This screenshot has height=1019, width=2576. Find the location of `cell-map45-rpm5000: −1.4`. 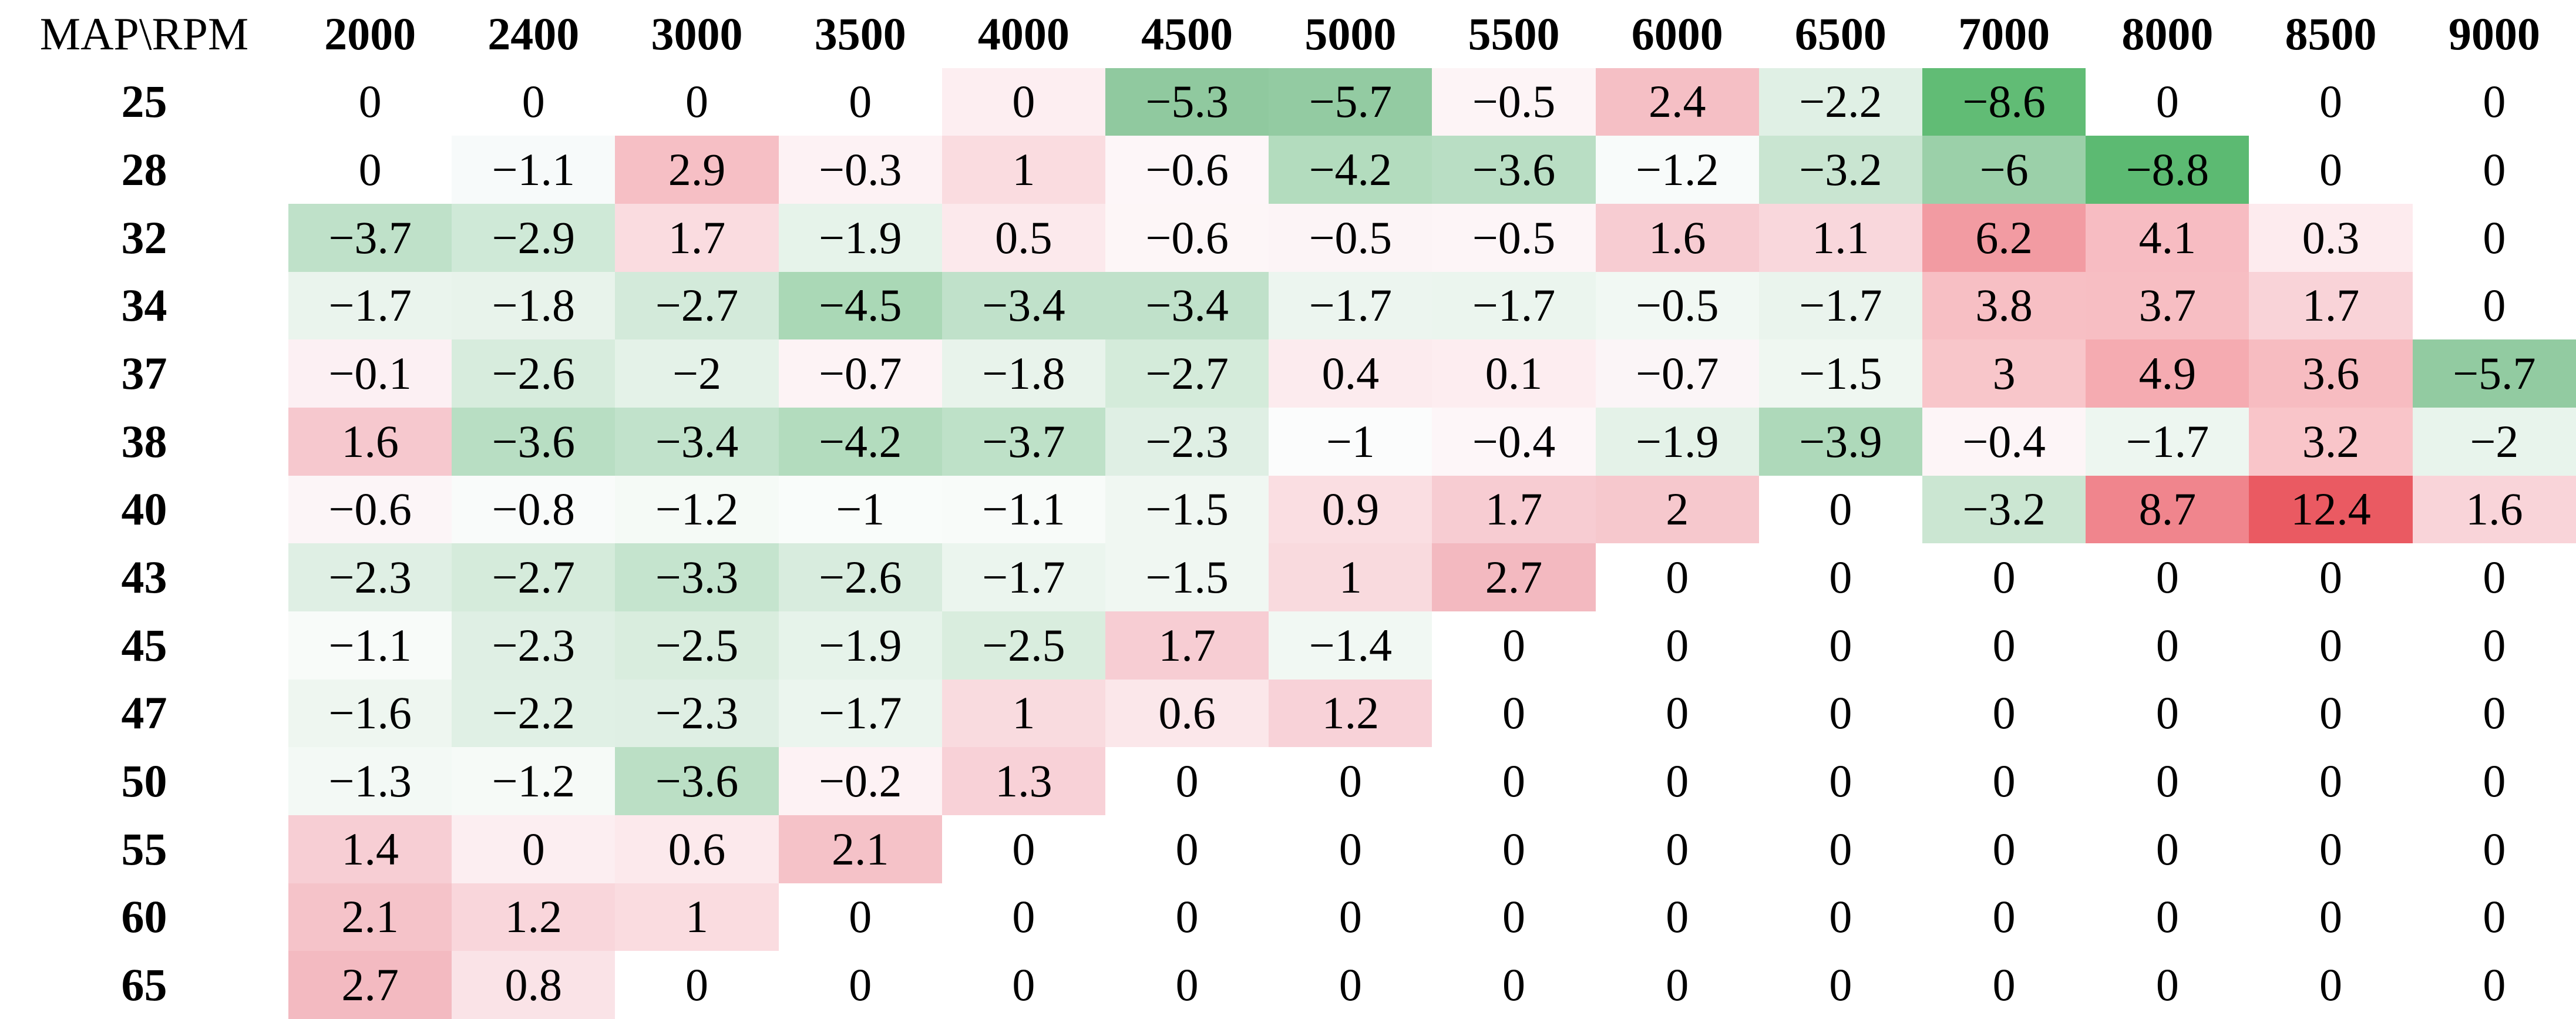

cell-map45-rpm5000: −1.4 is located at coordinates (1351, 645).